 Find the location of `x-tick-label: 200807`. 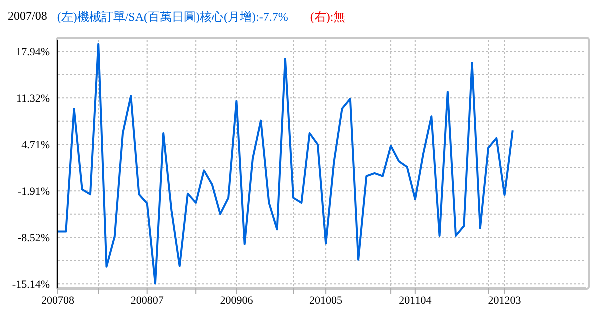

x-tick-label: 200807 is located at coordinates (147, 300).